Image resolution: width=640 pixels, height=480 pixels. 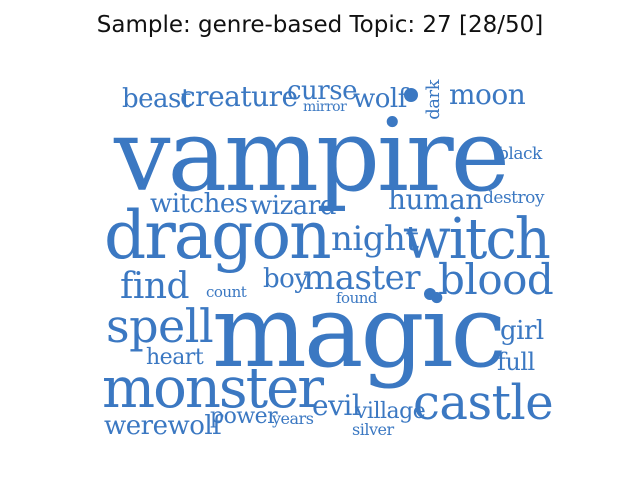 I want to click on word-black: black, so click(x=520, y=154).